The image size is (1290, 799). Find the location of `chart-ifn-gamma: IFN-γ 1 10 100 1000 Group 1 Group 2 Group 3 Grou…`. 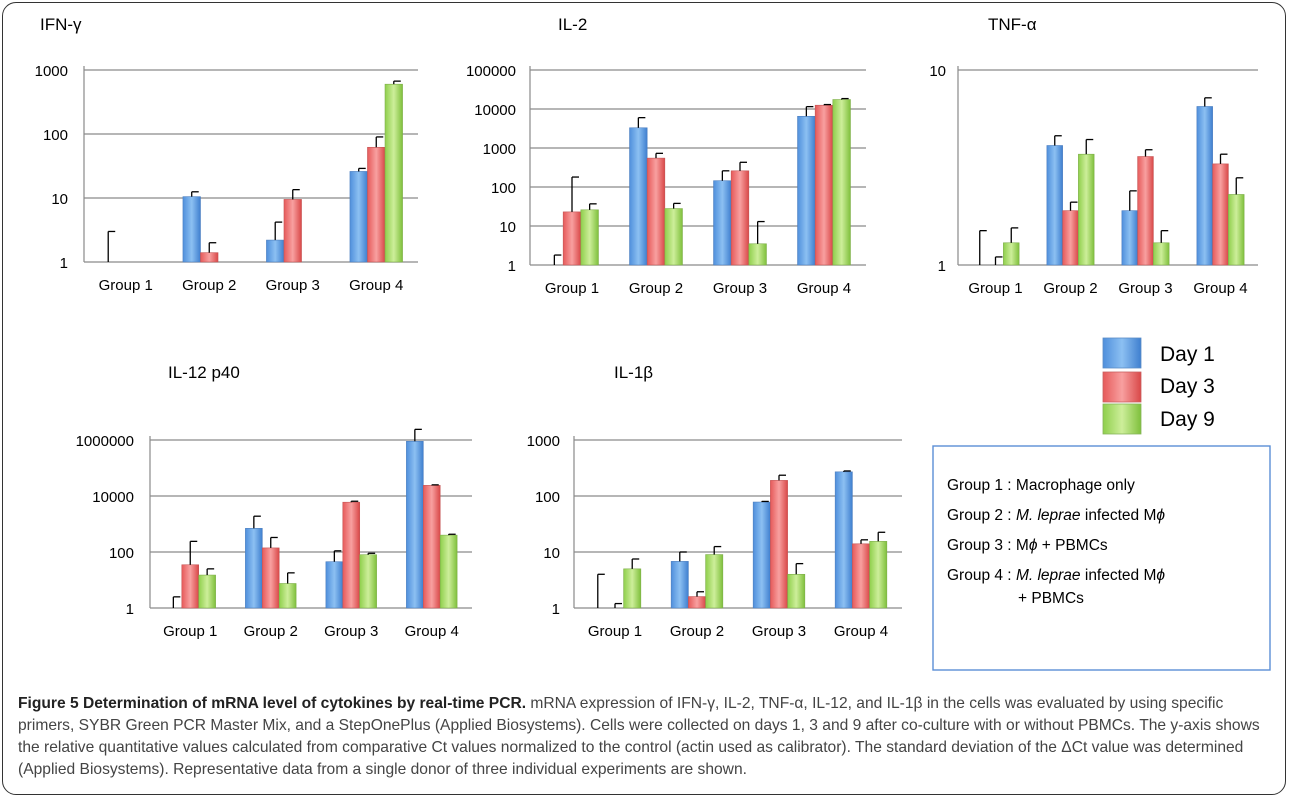

chart-ifn-gamma: IFN-γ 1 10 100 1000 Group 1 Group 2 Group 3 Grou… is located at coordinates (226, 154).